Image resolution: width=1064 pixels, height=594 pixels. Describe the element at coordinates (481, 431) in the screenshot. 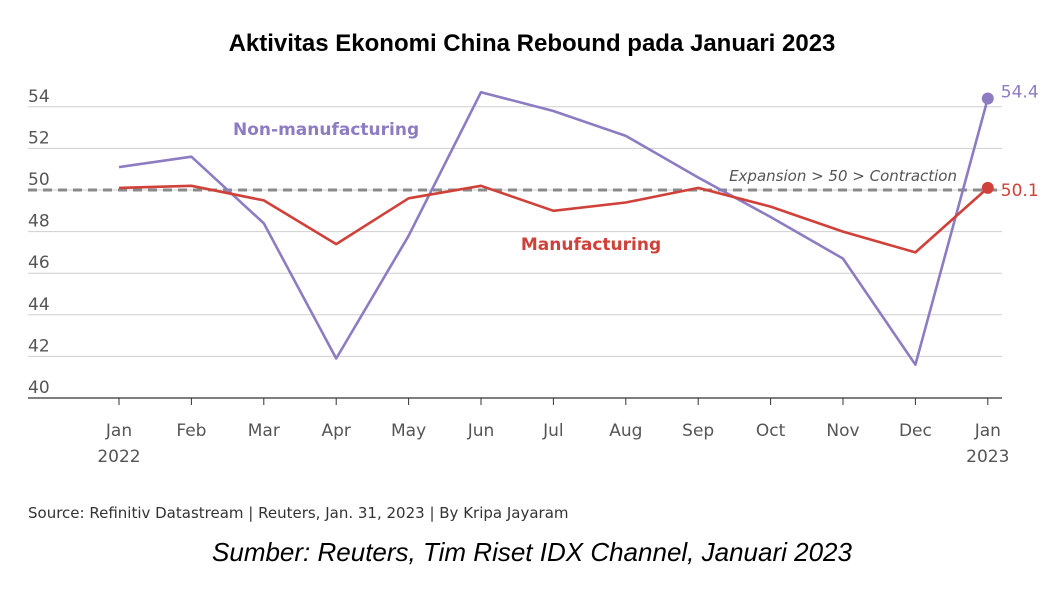

I see `x-tick-label: Jun` at that location.